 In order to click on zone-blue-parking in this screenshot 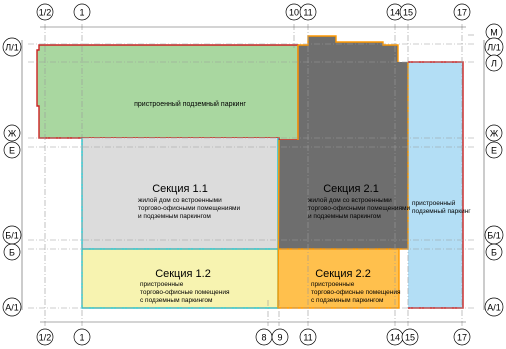, I will do `click(435, 185)`.